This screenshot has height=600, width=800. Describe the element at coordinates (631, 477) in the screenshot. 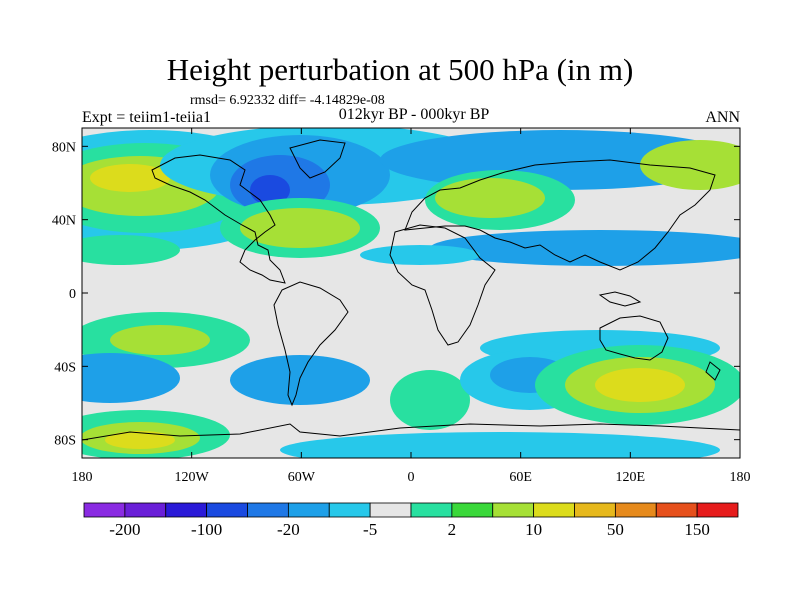

I see `lon-tick-label: 120E` at that location.